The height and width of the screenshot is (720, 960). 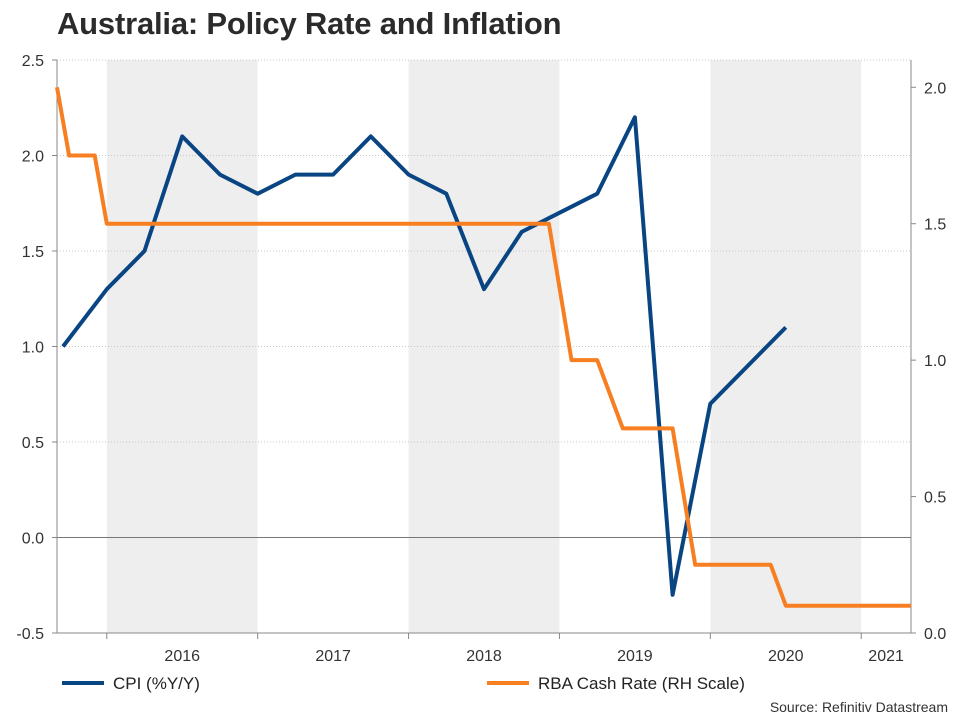 What do you see at coordinates (33, 252) in the screenshot?
I see `y-left-tick-label: 1.5` at bounding box center [33, 252].